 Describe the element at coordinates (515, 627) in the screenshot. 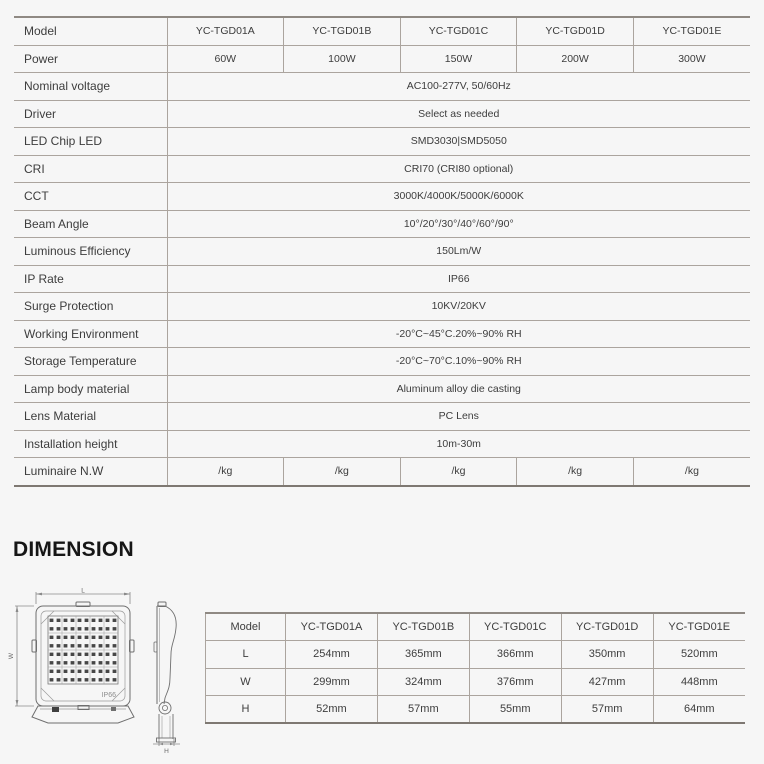

I see `dim-header-cell: YC-TGD01C` at that location.